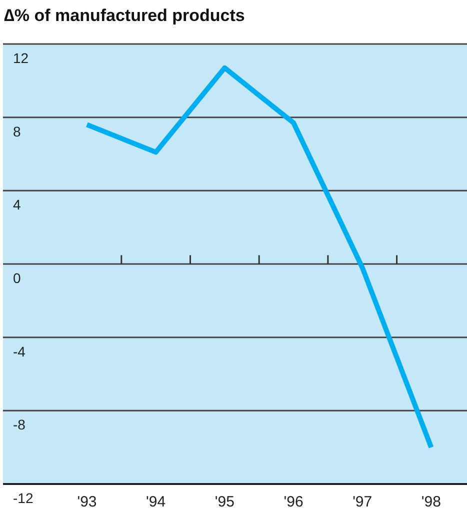 This screenshot has width=467, height=511. I want to click on x-tick-label: '98, so click(431, 502).